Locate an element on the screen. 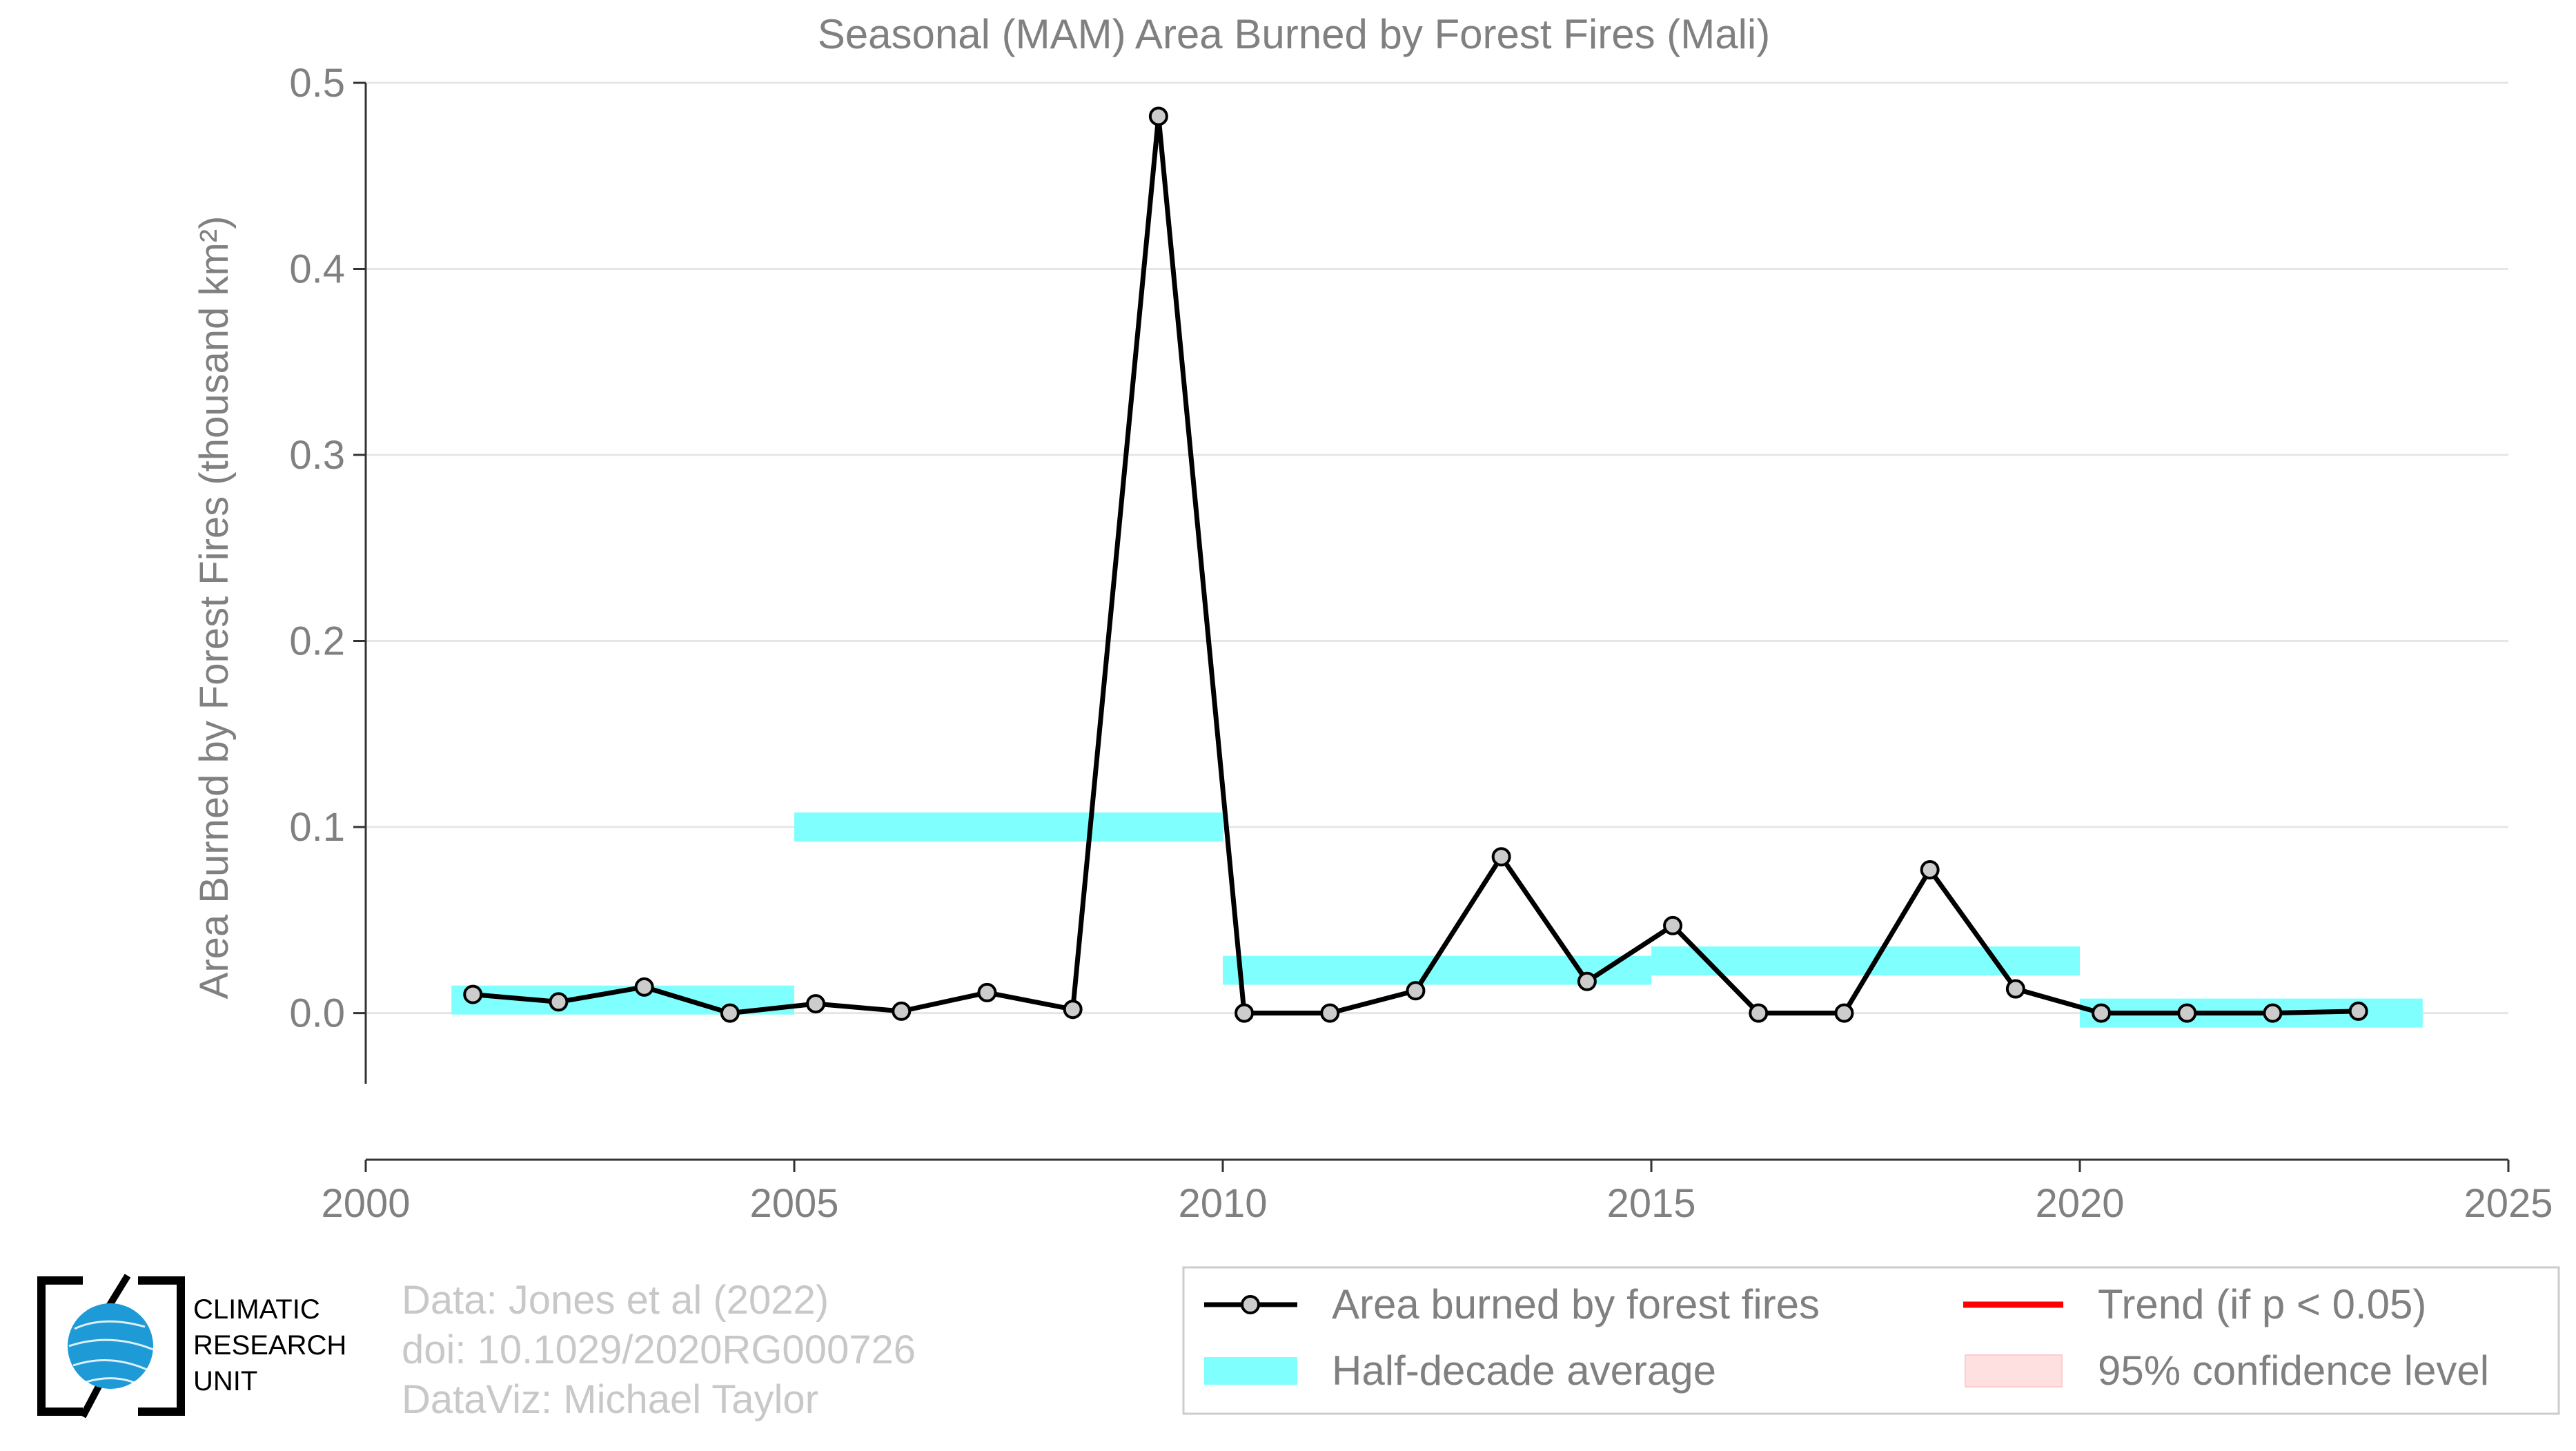 The image size is (2576, 1451). legend-label-trend: Trend (if p < 0.05) is located at coordinates (2262, 1304).